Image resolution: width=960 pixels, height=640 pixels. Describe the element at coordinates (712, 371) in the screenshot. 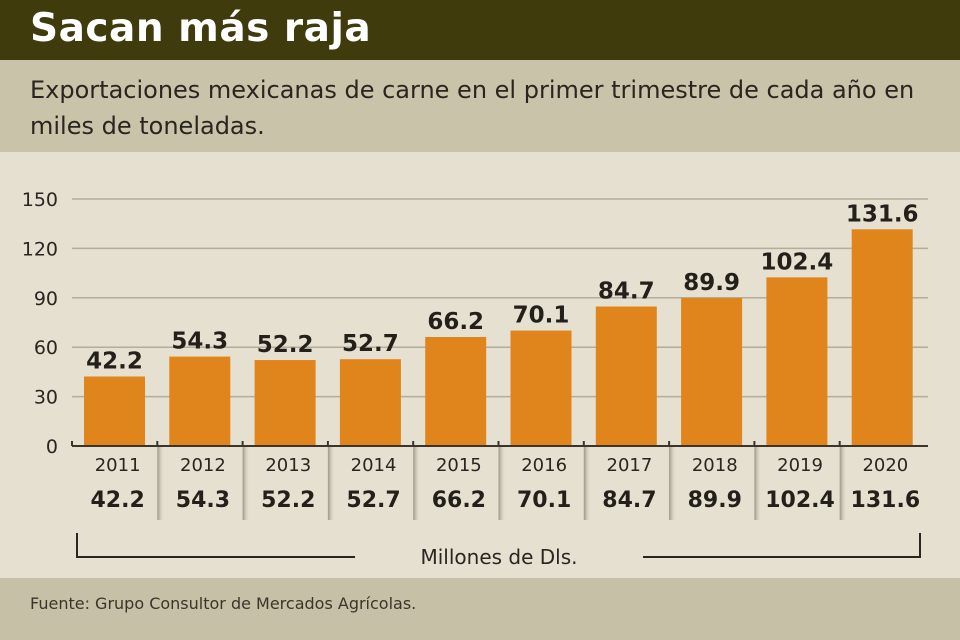

I see `bar-2018` at that location.